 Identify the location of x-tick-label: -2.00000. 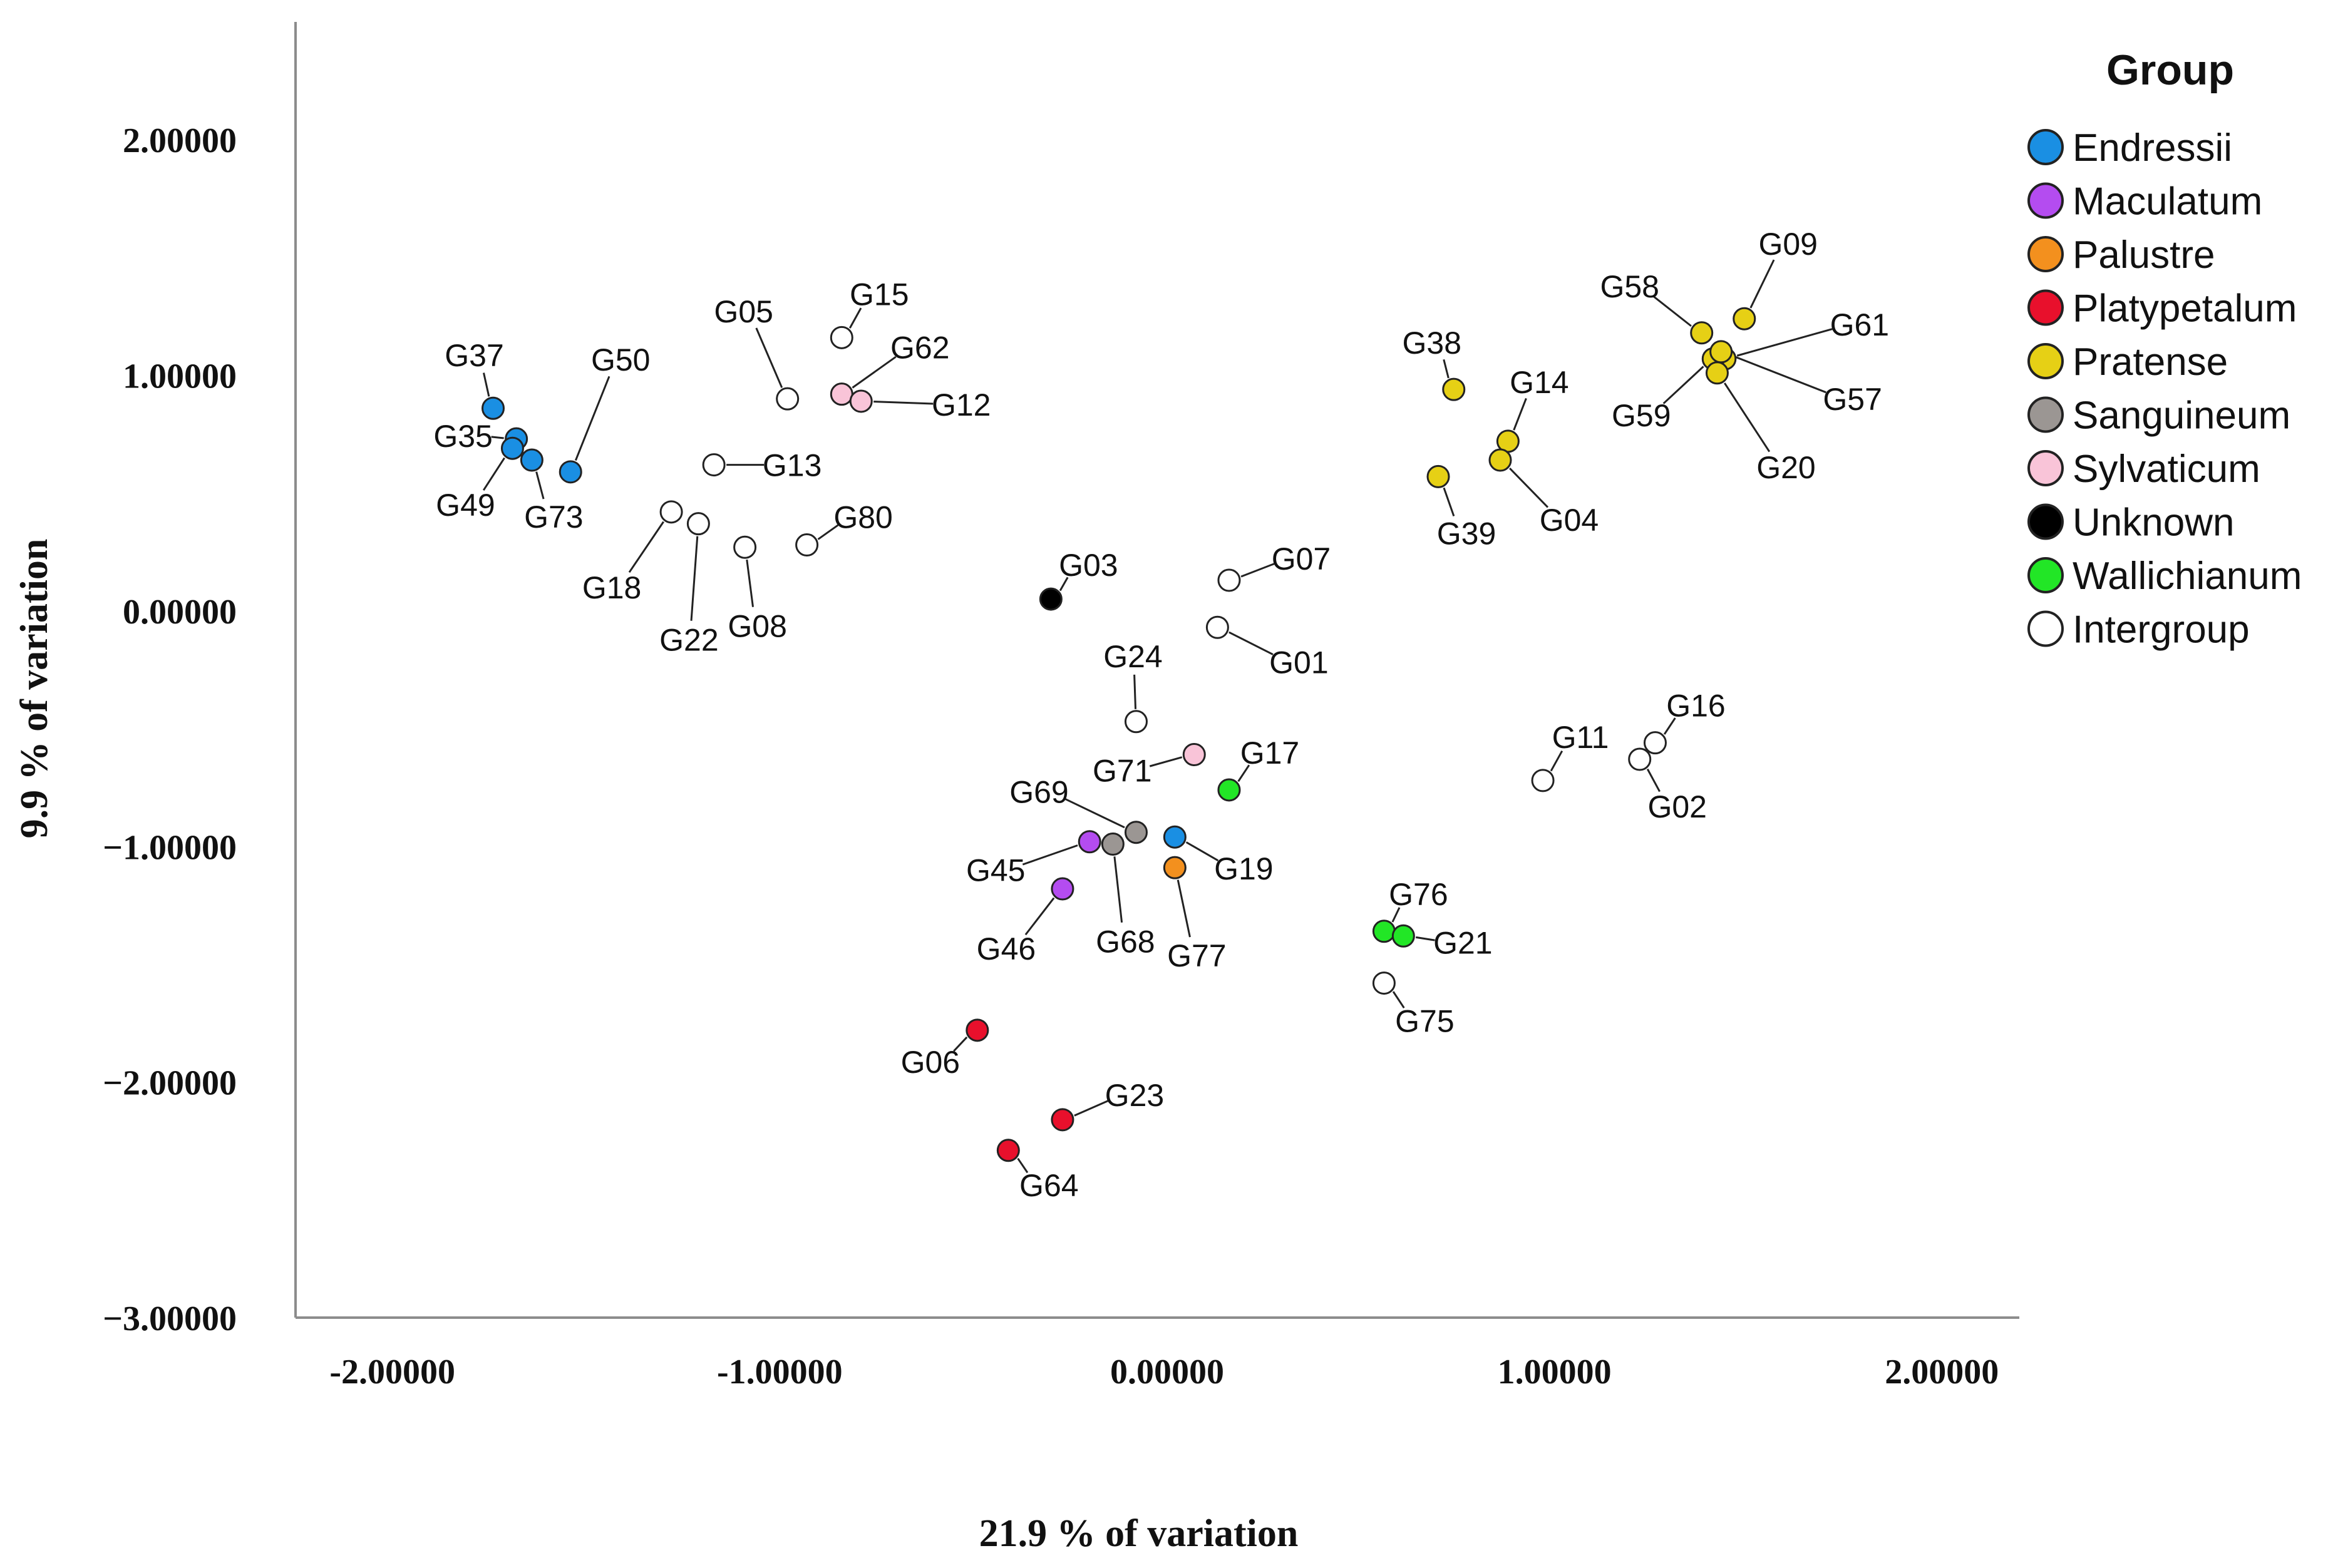
(392, 1372).